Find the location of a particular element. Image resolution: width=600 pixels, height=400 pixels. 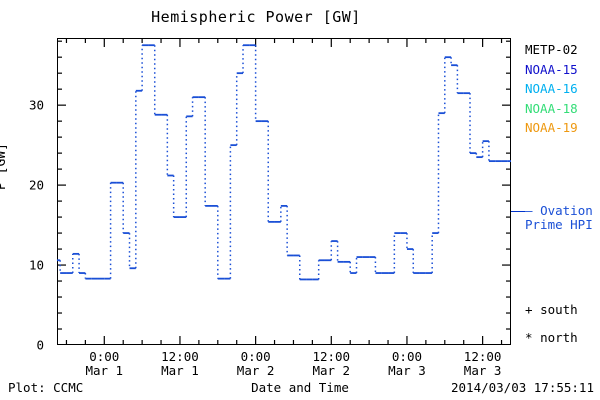

x-tick-label: 12:00 Mar 3 is located at coordinates (483, 364).